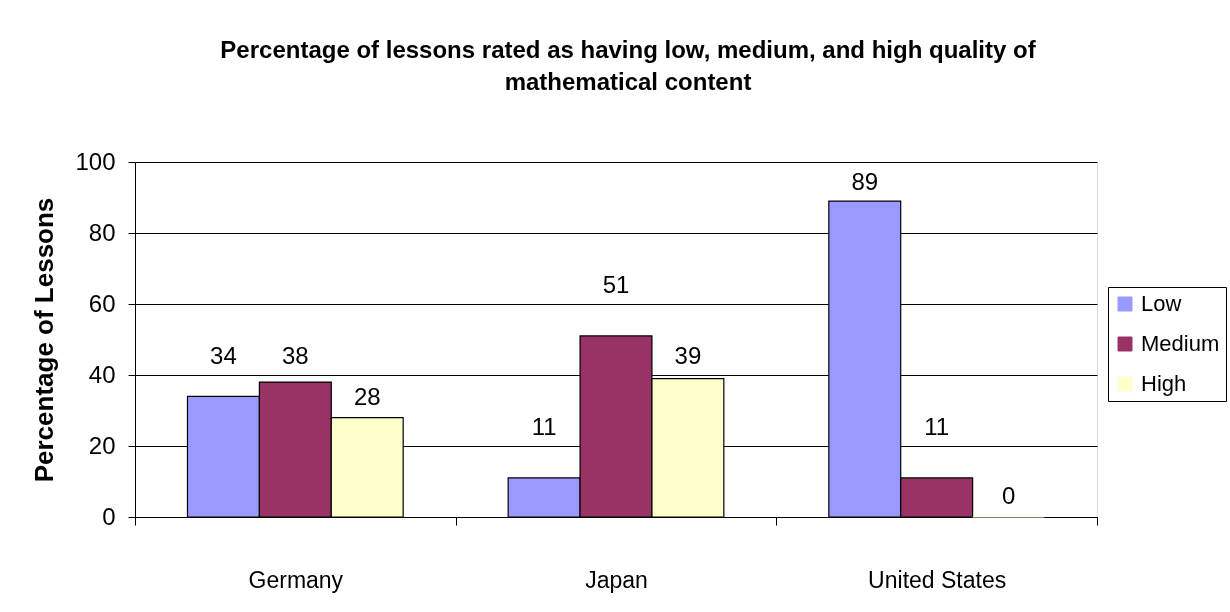 The image size is (1230, 612). I want to click on y-axis-title: Percentage of Lessons, so click(44, 340).